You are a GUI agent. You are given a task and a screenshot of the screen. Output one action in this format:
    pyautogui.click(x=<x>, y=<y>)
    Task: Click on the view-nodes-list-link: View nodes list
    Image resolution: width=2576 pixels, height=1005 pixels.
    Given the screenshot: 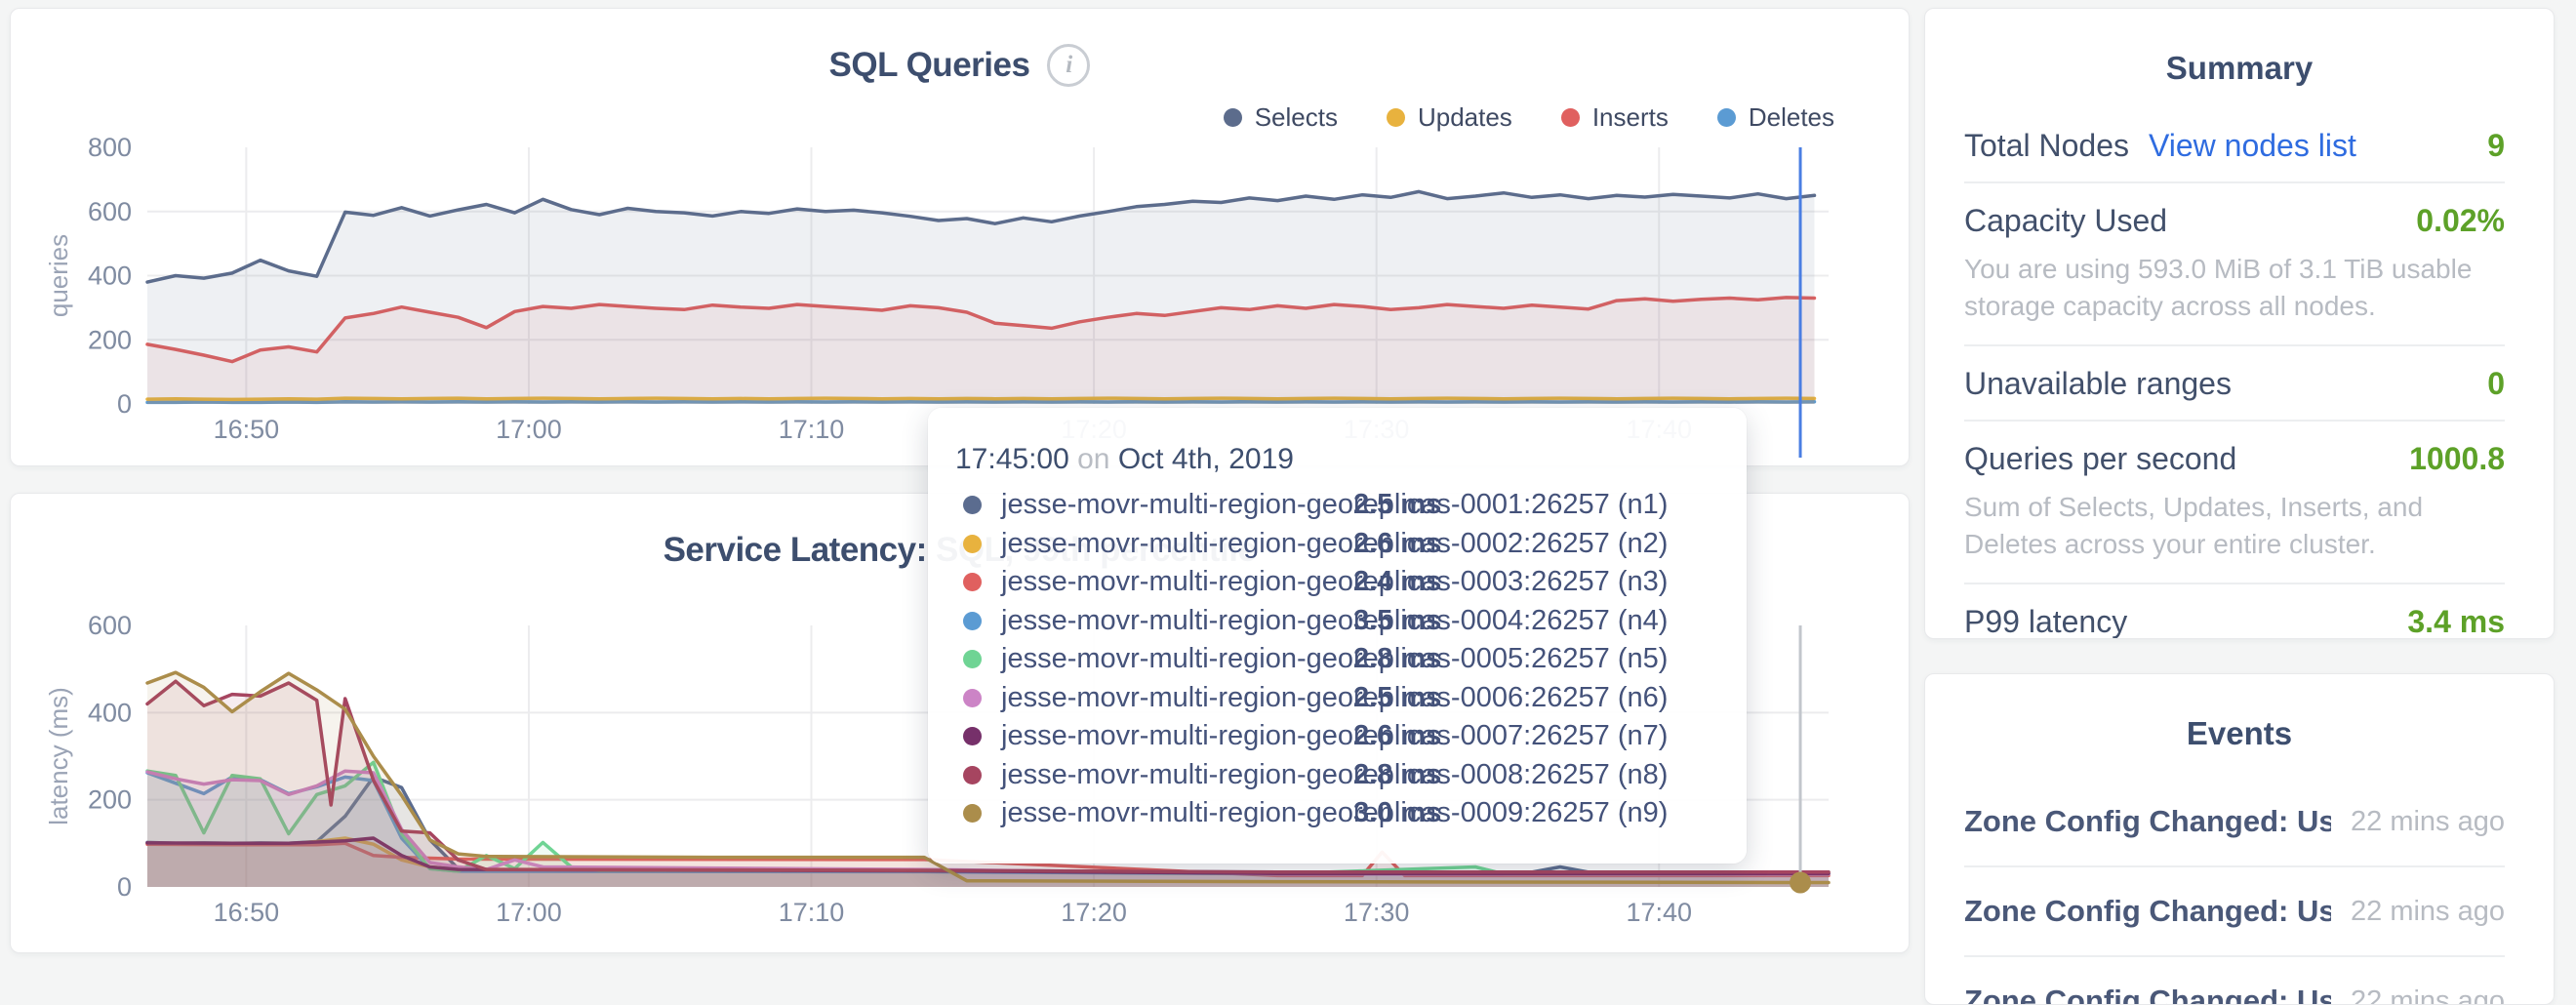 What is the action you would take?
    pyautogui.click(x=2252, y=145)
    